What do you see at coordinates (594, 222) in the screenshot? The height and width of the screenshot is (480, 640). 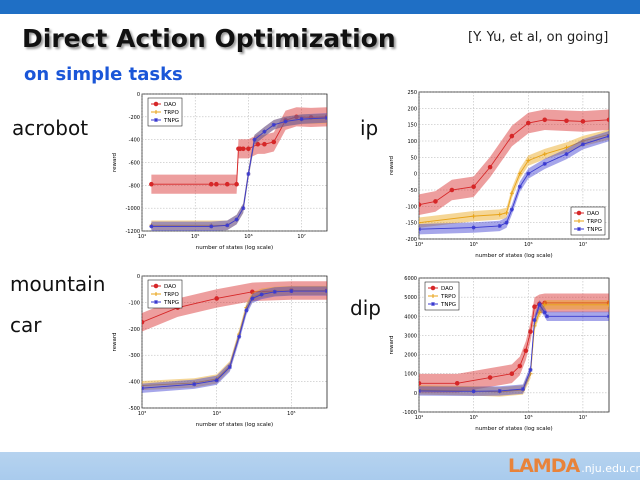 I see `ip-legend-label-trpo: TRPO` at bounding box center [594, 222].